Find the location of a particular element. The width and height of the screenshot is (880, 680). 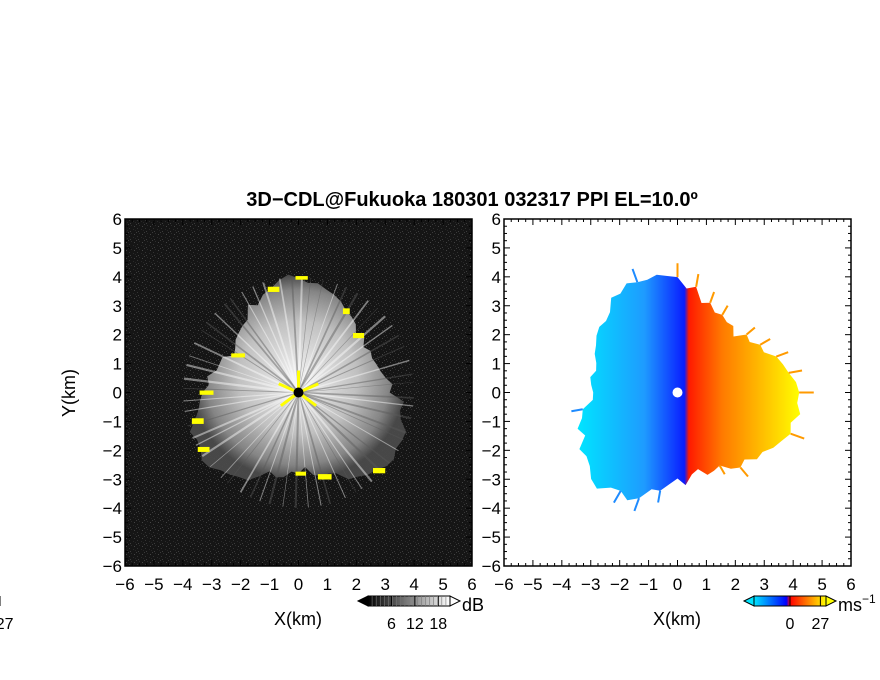

x-tick-label: 2 is located at coordinates (356, 584).